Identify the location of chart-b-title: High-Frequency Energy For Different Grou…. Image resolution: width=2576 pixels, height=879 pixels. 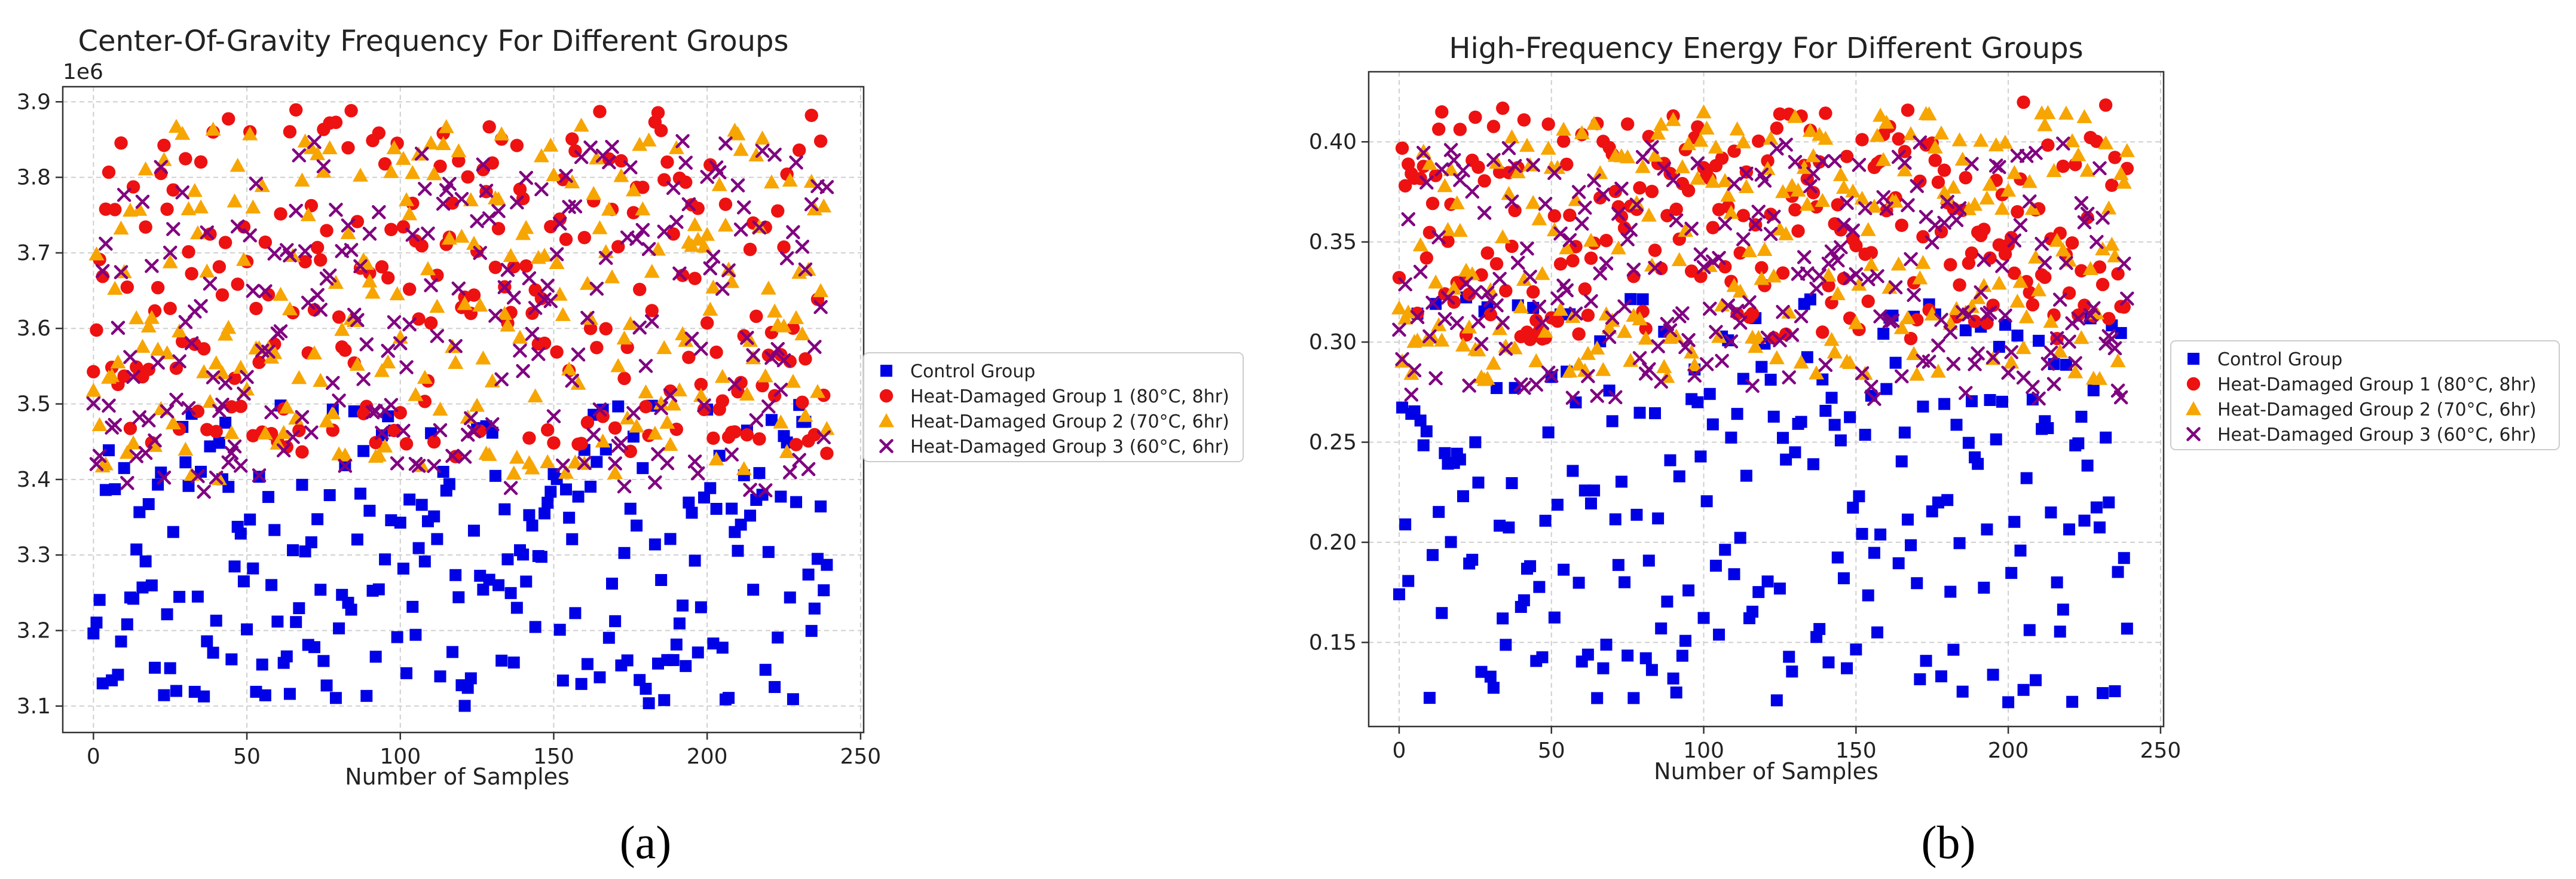
(1766, 48).